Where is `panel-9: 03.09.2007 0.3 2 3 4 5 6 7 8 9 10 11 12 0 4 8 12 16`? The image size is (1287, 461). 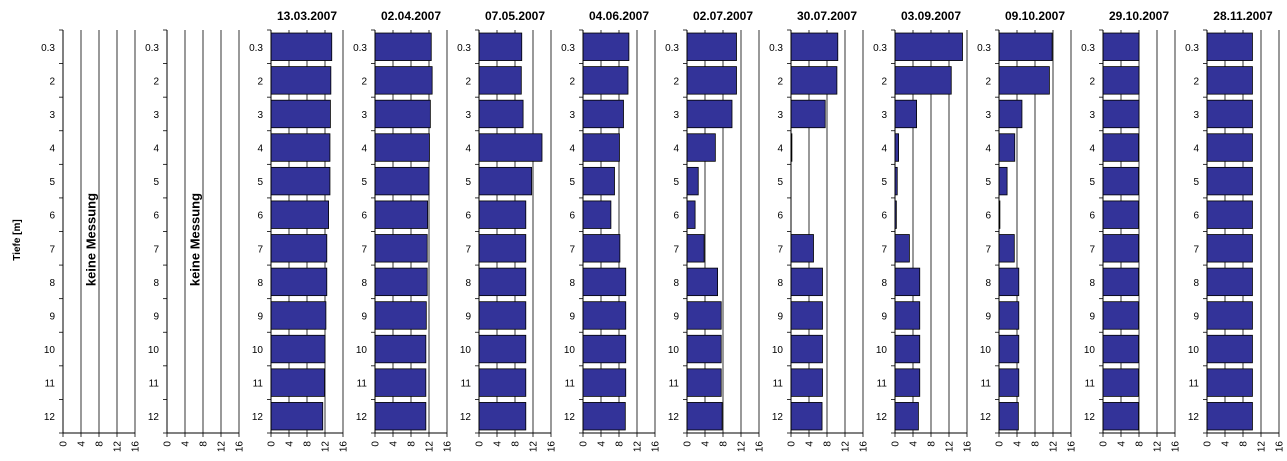 panel-9: 03.09.2007 0.3 2 3 4 5 6 7 8 9 10 11 12 0 4 8 12 16 is located at coordinates (923, 230).